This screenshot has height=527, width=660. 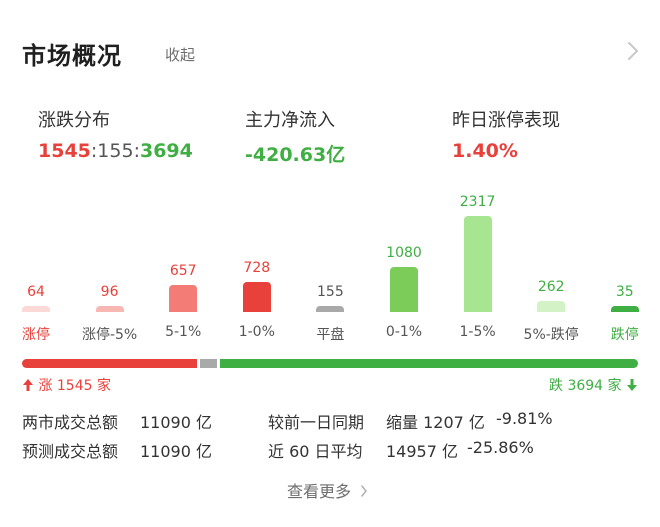 I want to click on avg60-pct: -25.86%, so click(x=500, y=447).